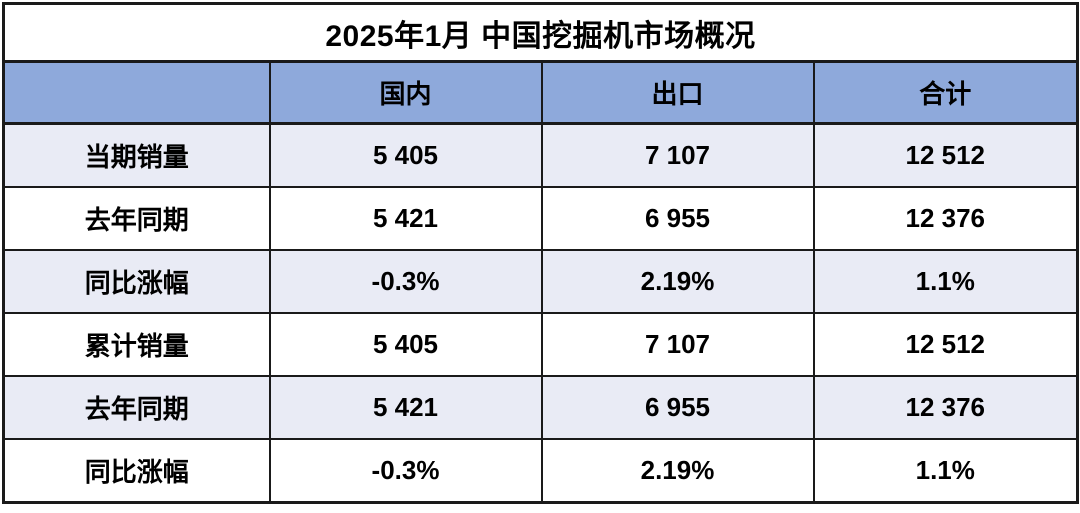  What do you see at coordinates (136, 344) in the screenshot?
I see `row-label: 累计销量` at bounding box center [136, 344].